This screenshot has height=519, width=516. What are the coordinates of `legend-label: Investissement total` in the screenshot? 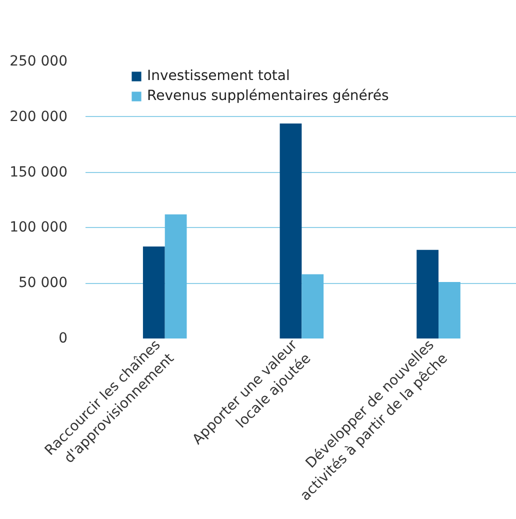 It's located at (218, 76).